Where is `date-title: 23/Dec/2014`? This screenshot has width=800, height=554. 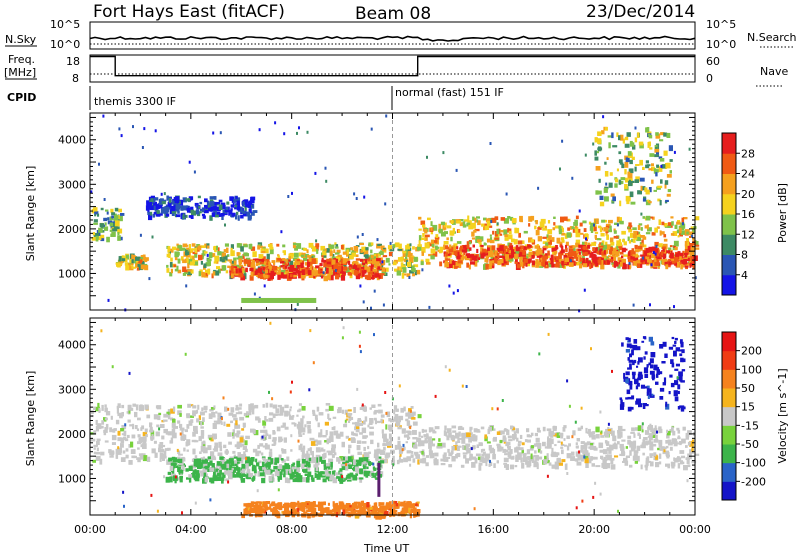 date-title: 23/Dec/2014 is located at coordinates (640, 12).